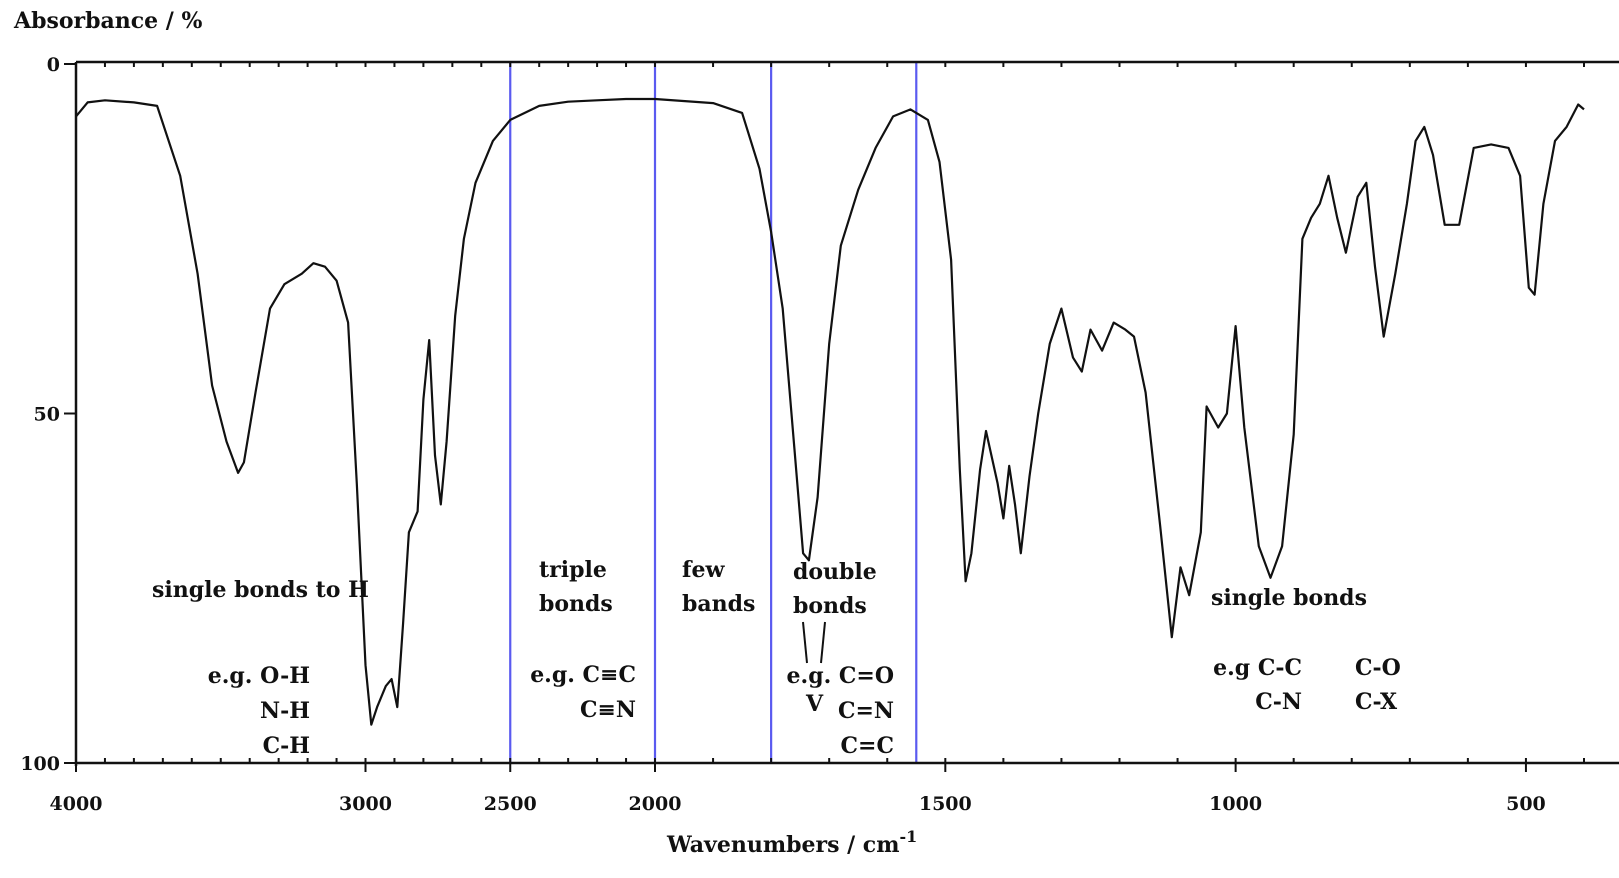 The height and width of the screenshot is (878, 1619). What do you see at coordinates (814, 704) in the screenshot?
I see `pointer-v-mark: V` at bounding box center [814, 704].